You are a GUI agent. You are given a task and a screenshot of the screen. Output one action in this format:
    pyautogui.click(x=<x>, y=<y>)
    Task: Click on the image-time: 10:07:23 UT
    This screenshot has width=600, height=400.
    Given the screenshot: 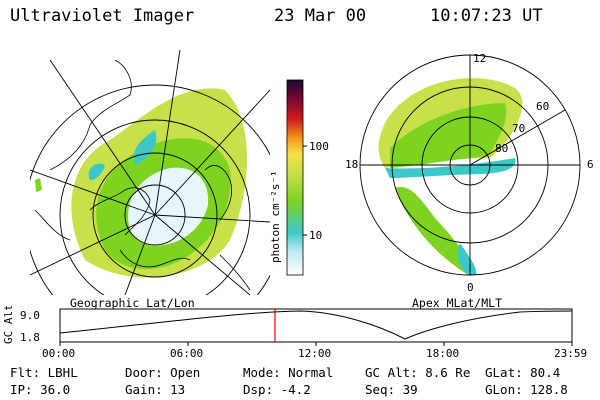 What is the action you would take?
    pyautogui.click(x=486, y=16)
    